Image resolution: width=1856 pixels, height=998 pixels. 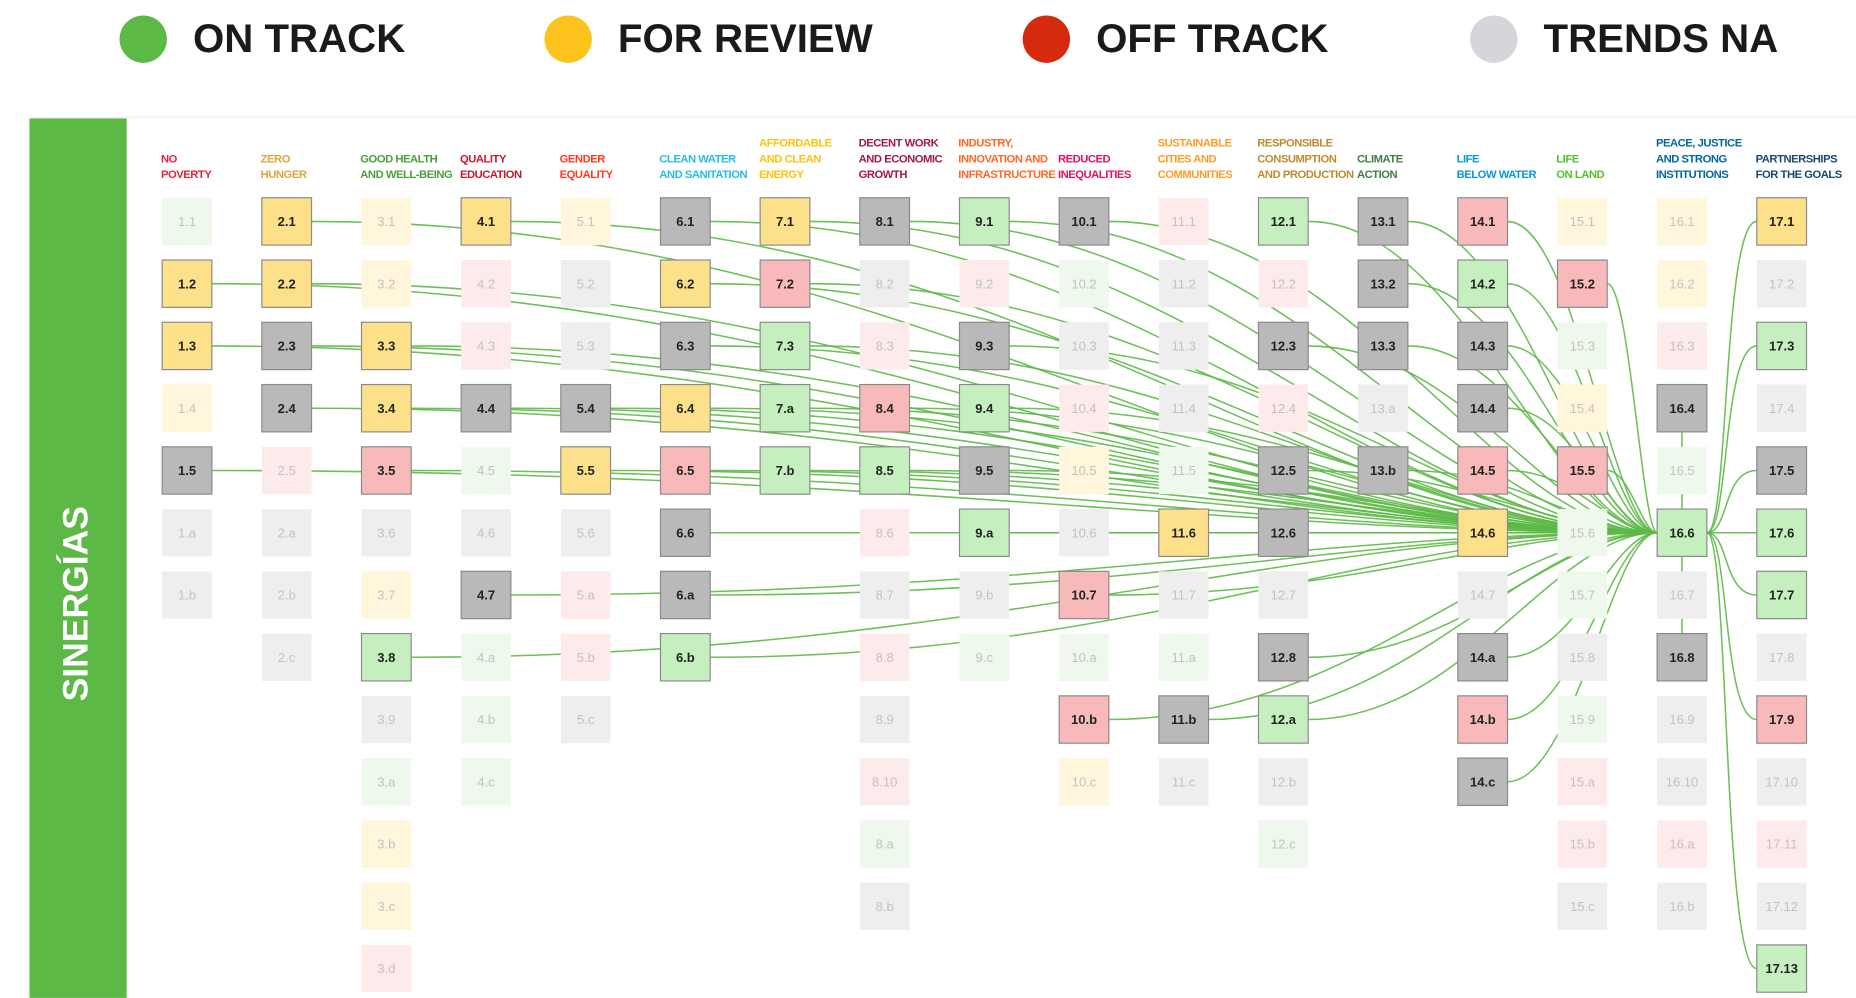 I want to click on target-label: 2.c, so click(x=287, y=657).